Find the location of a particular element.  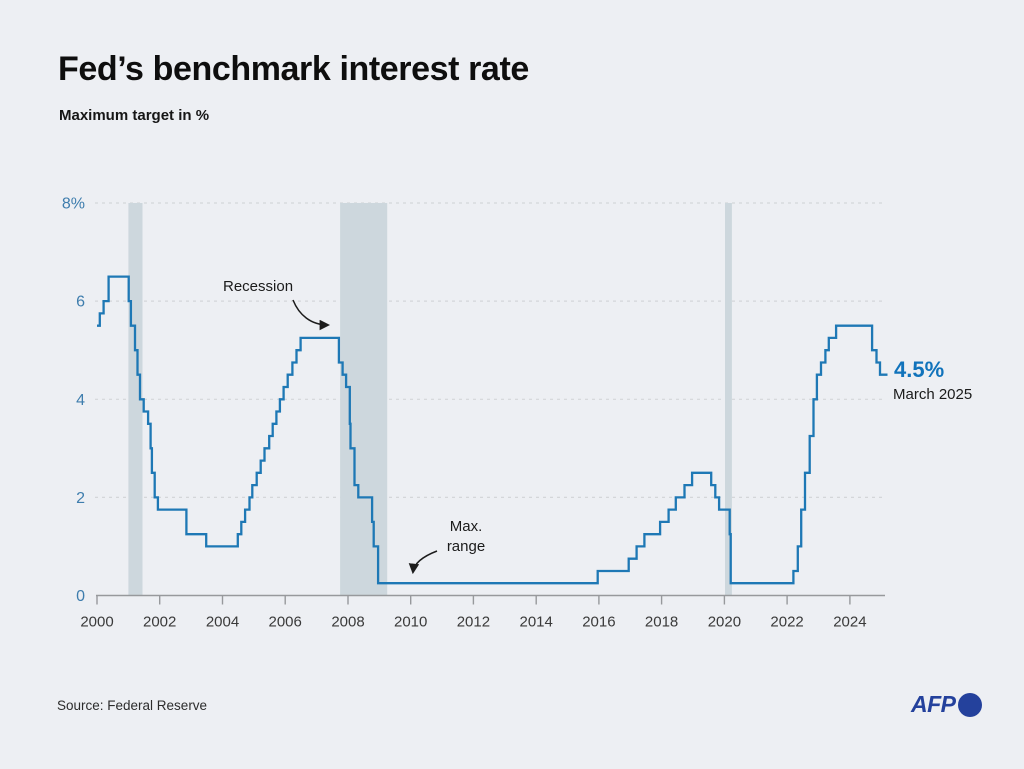

annotation-max-range-label: Max. range is located at coordinates (466, 537).